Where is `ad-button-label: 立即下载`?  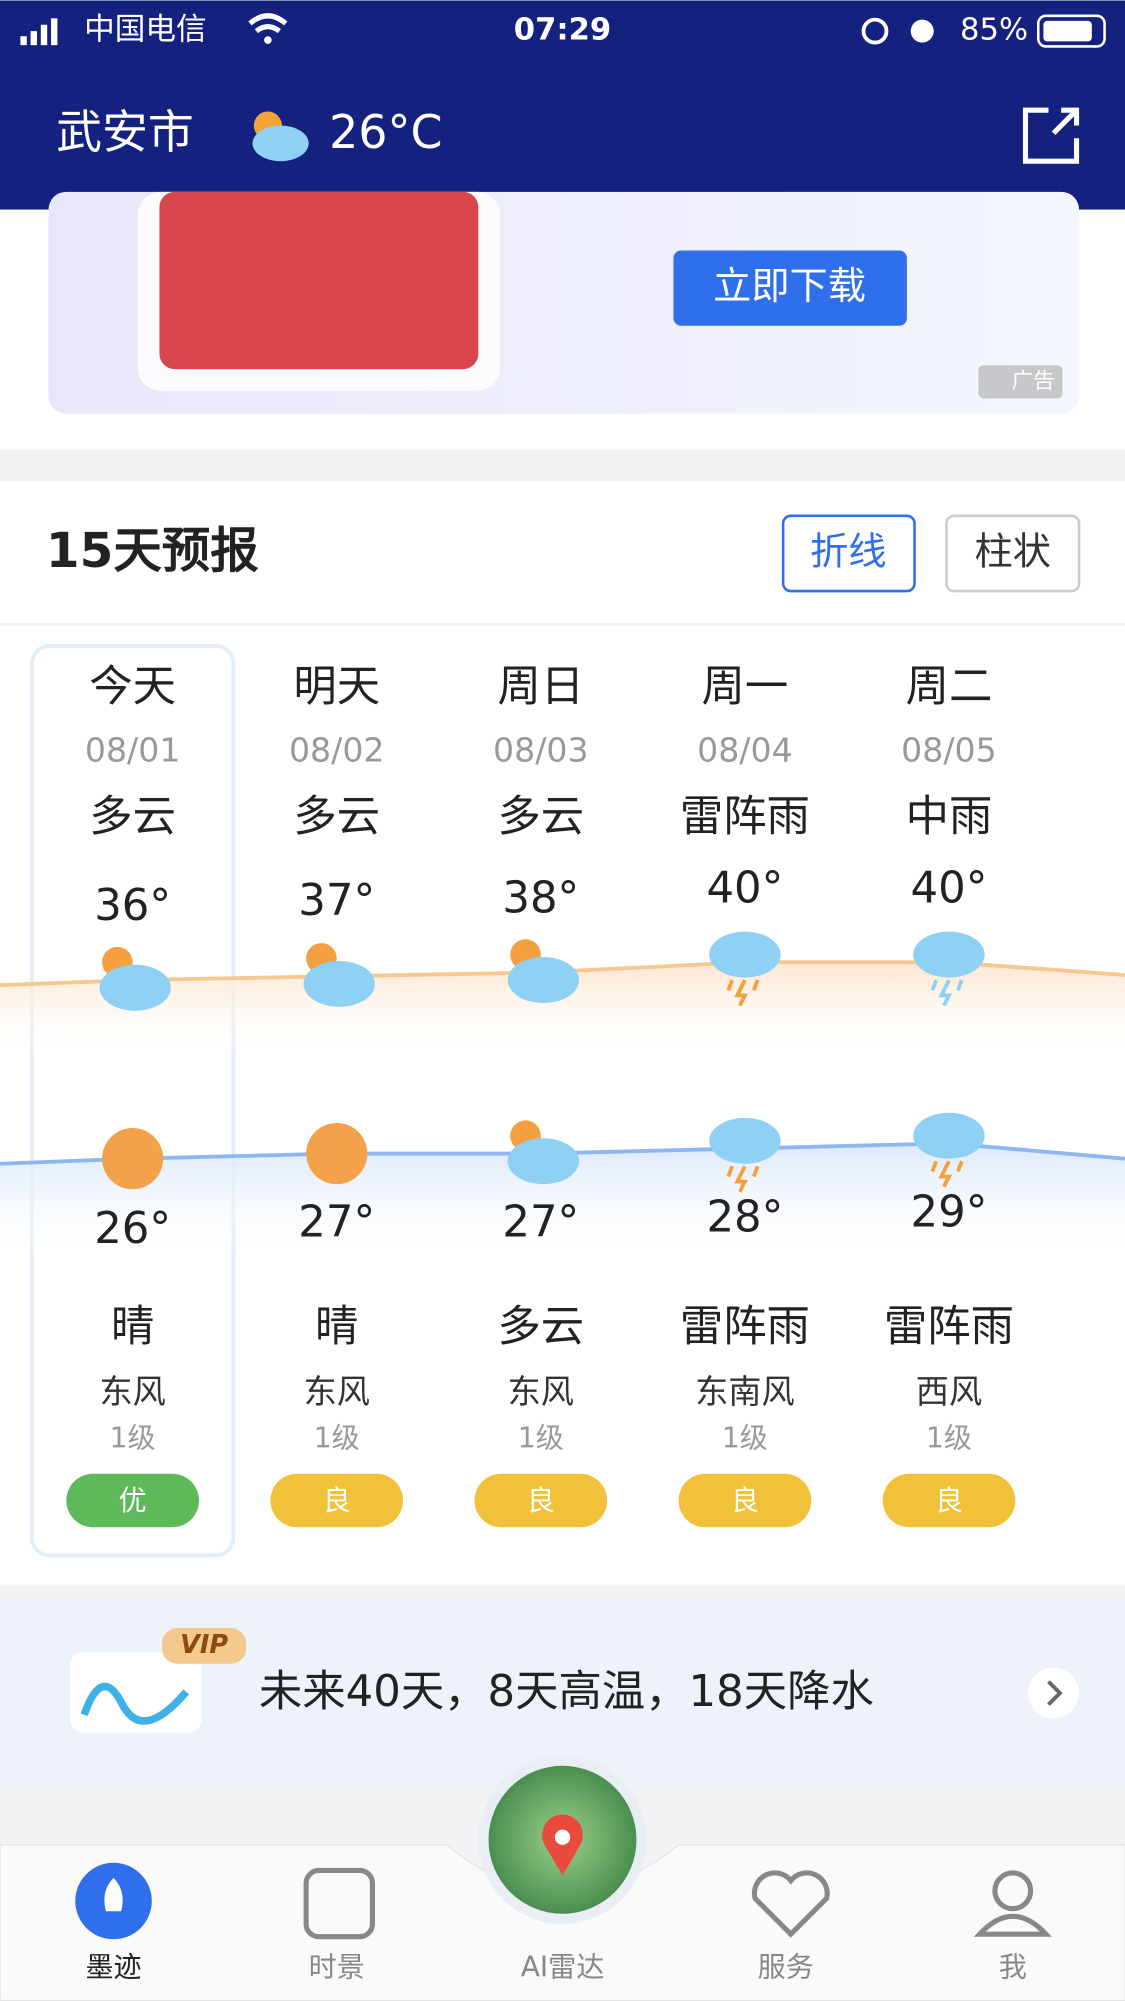 ad-button-label: 立即下载 is located at coordinates (789, 286).